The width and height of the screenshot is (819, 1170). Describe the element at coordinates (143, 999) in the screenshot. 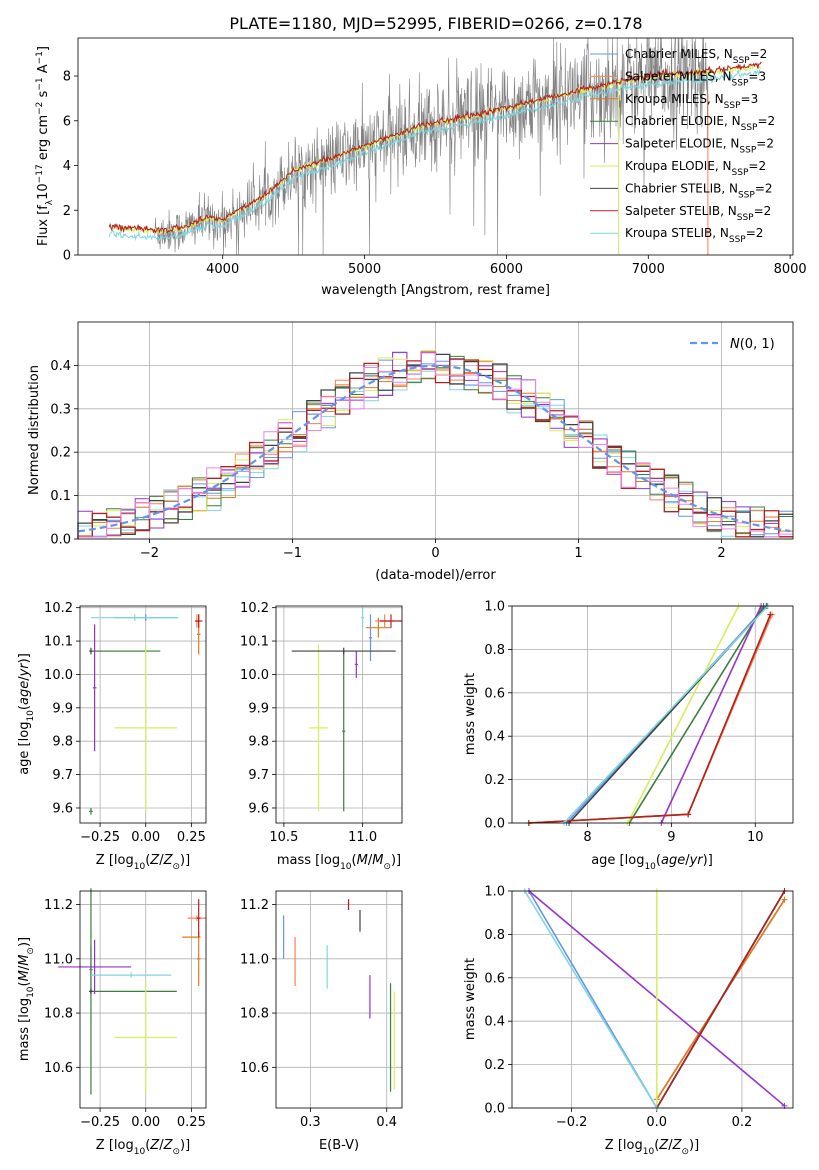

I see `mass_vs_Z-frame` at that location.